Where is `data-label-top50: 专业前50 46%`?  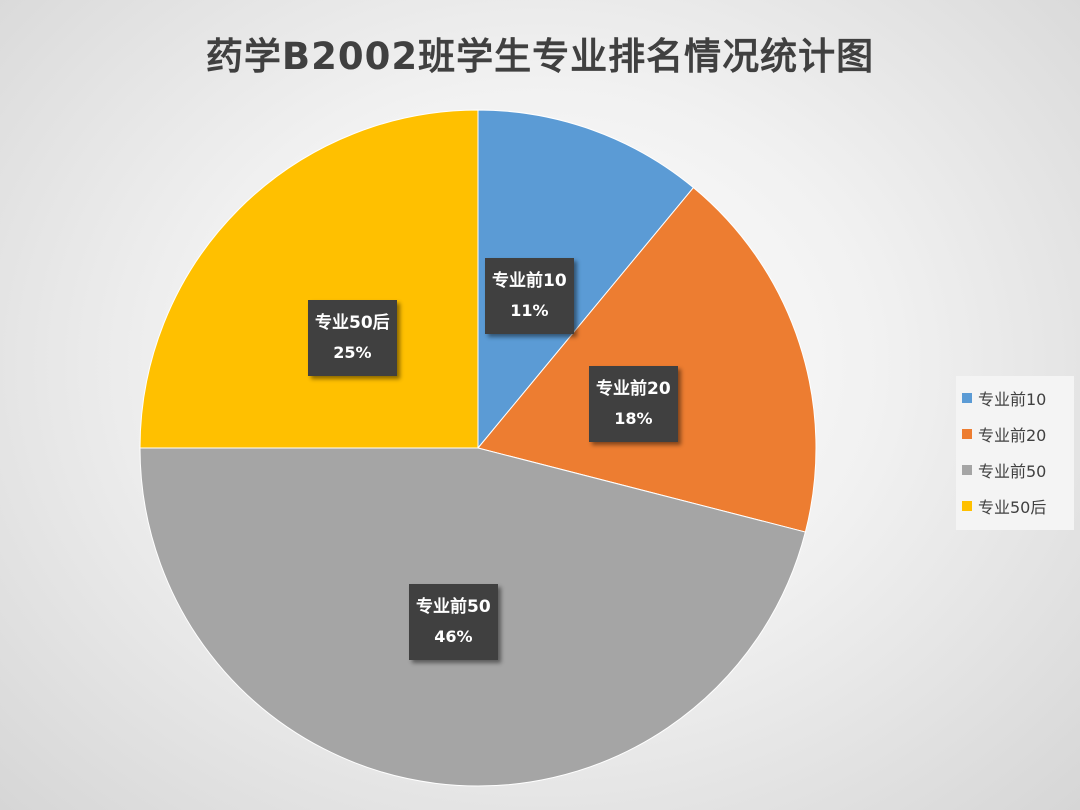 data-label-top50: 专业前50 46% is located at coordinates (453, 622).